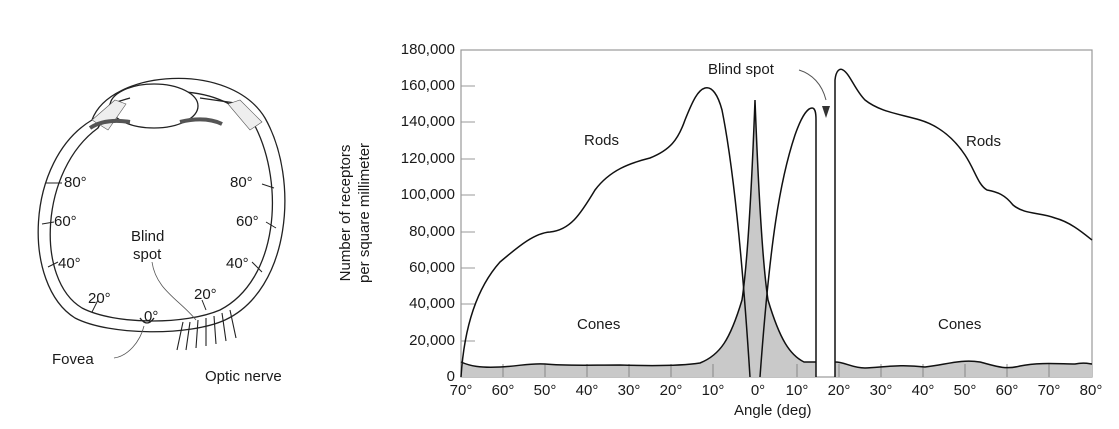 The width and height of the screenshot is (1119, 429). What do you see at coordinates (73, 359) in the screenshot?
I see `eye-label-fovea: Fovea` at bounding box center [73, 359].